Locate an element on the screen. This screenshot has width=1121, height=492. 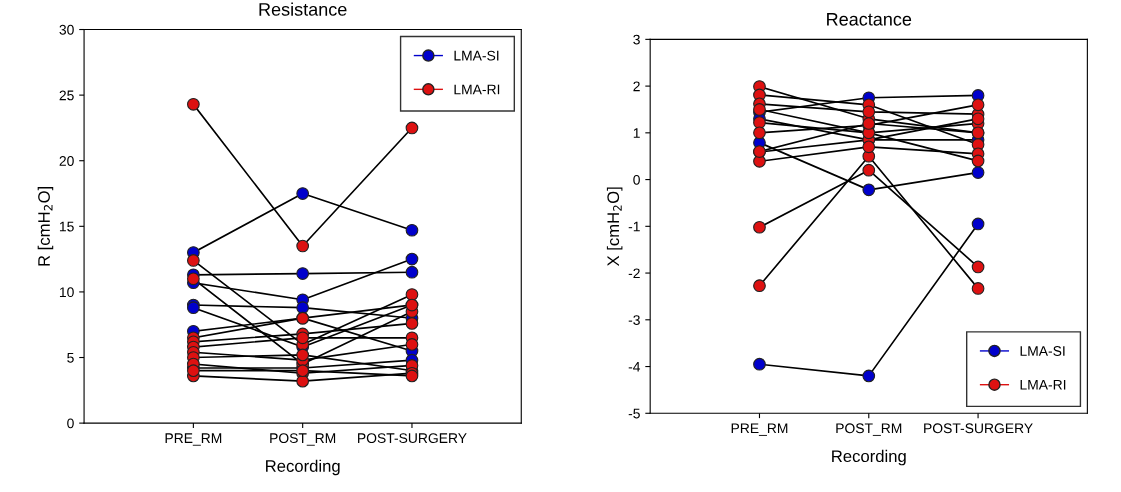
y-tick-label: 30 is located at coordinates (66, 29).